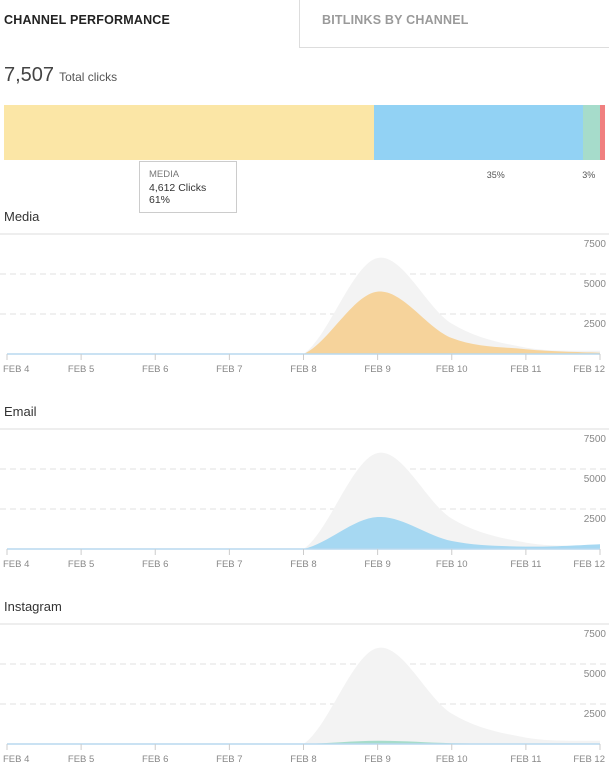 This screenshot has height=774, width=609. I want to click on media-tooltip: MEDIA 4,612 Clicks 61%, so click(188, 187).